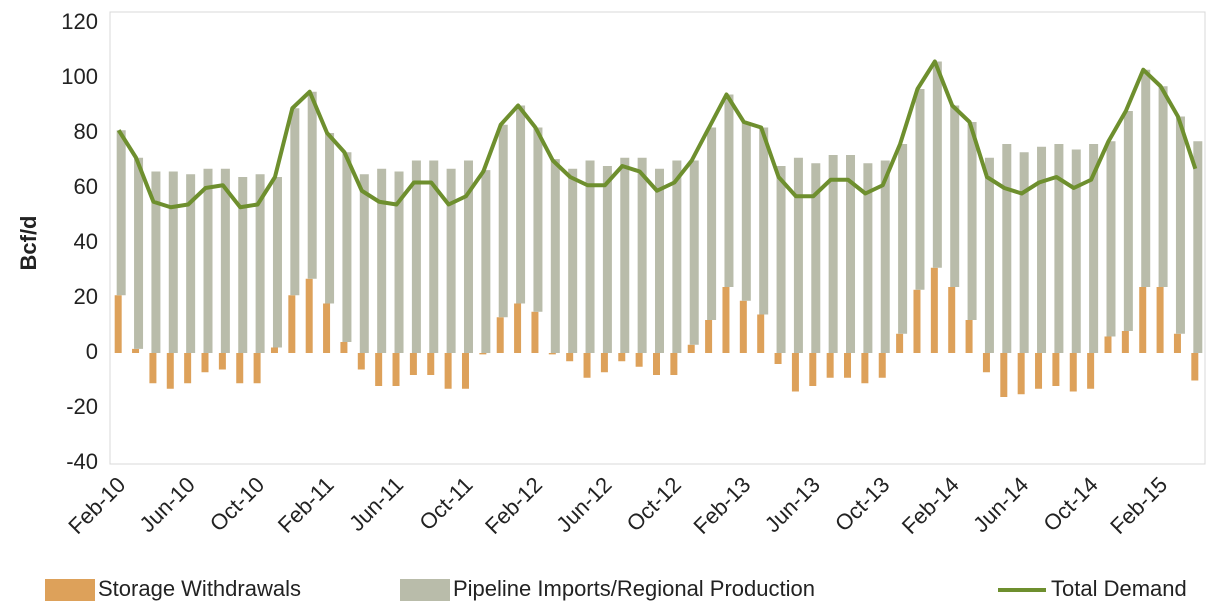  Describe the element at coordinates (79, 76) in the screenshot. I see `y-tick-label: 100` at that location.